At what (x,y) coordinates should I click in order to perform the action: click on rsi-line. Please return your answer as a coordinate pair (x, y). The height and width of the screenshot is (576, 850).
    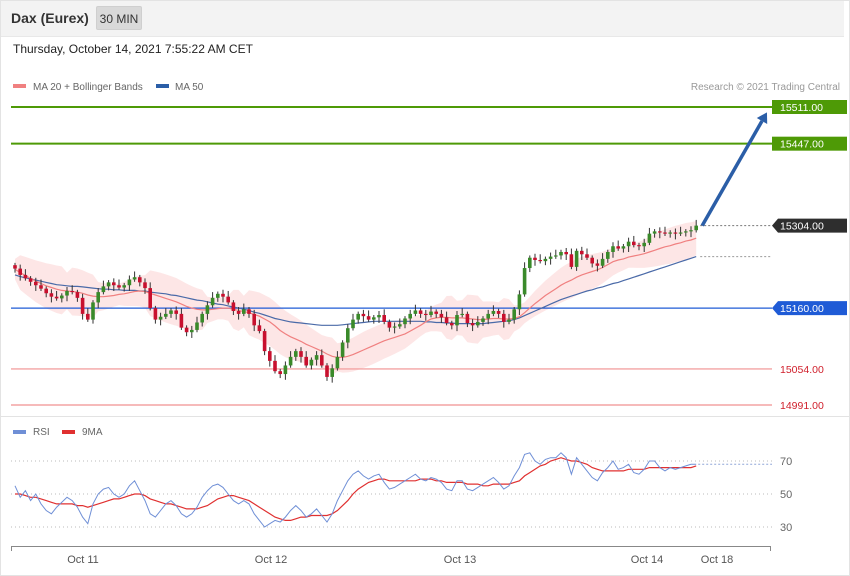
    Looking at the image, I should click on (355, 490).